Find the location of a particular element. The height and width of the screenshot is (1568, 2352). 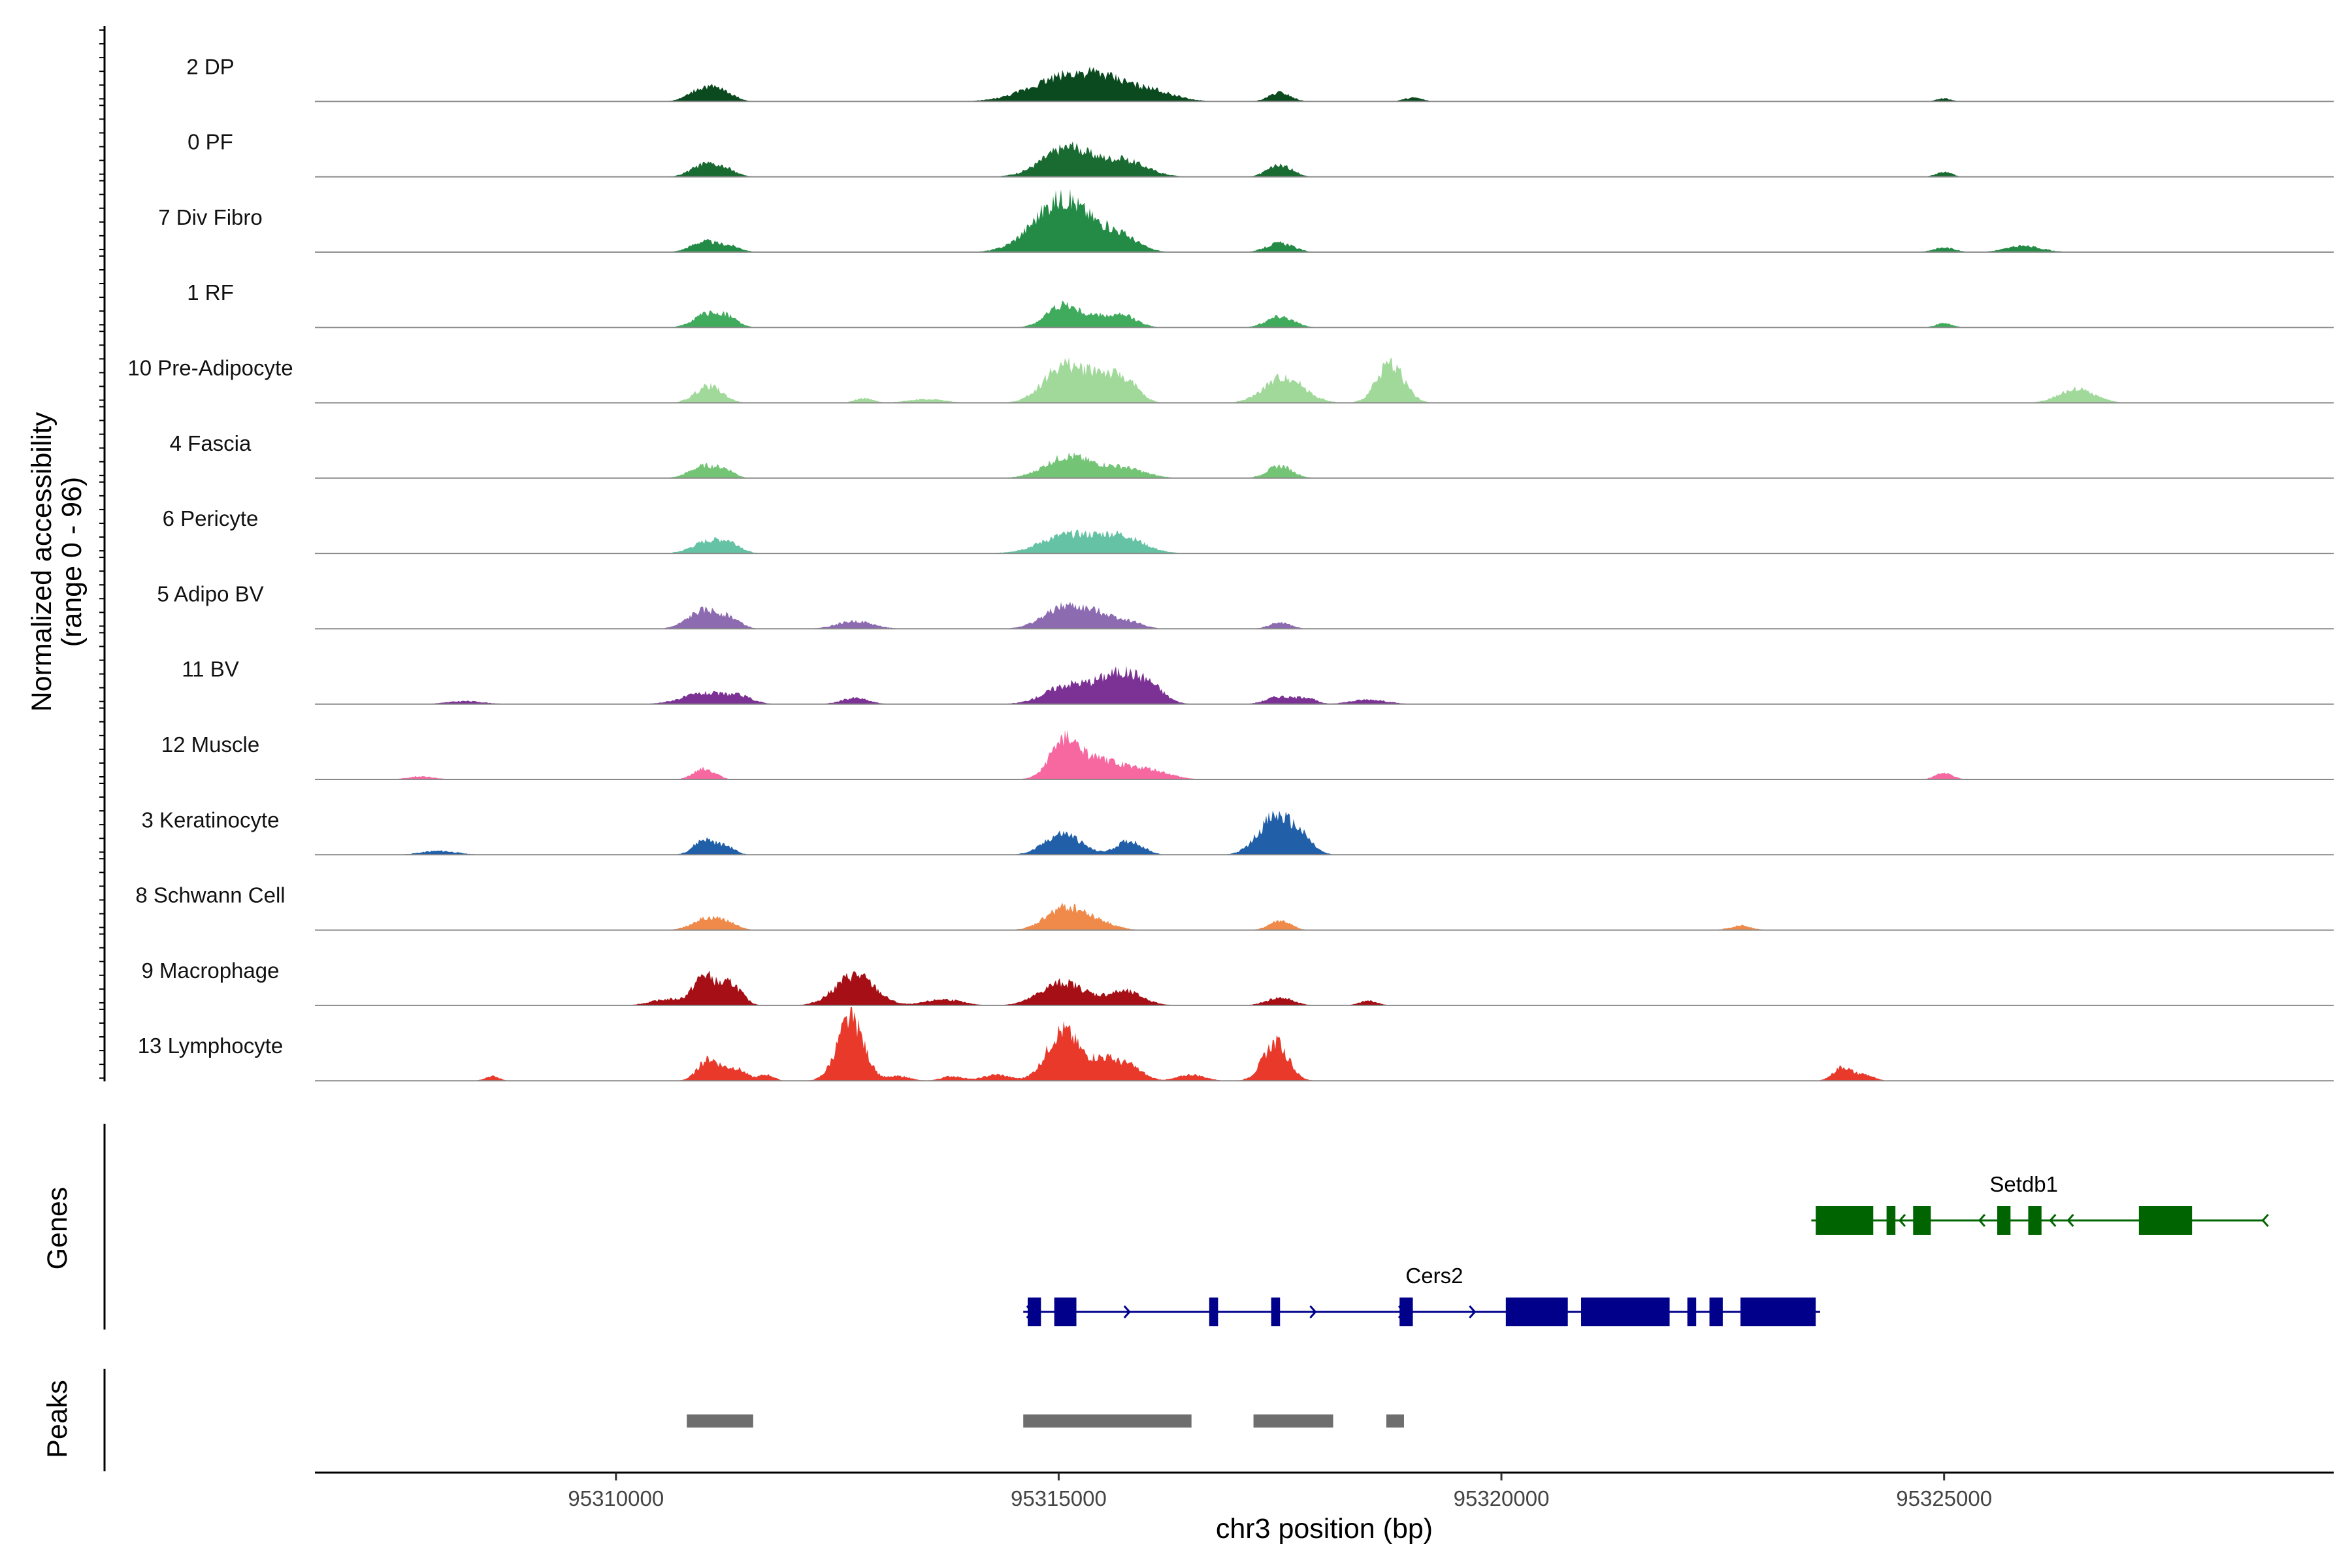

coverage-area-1-rf is located at coordinates (1324, 314).